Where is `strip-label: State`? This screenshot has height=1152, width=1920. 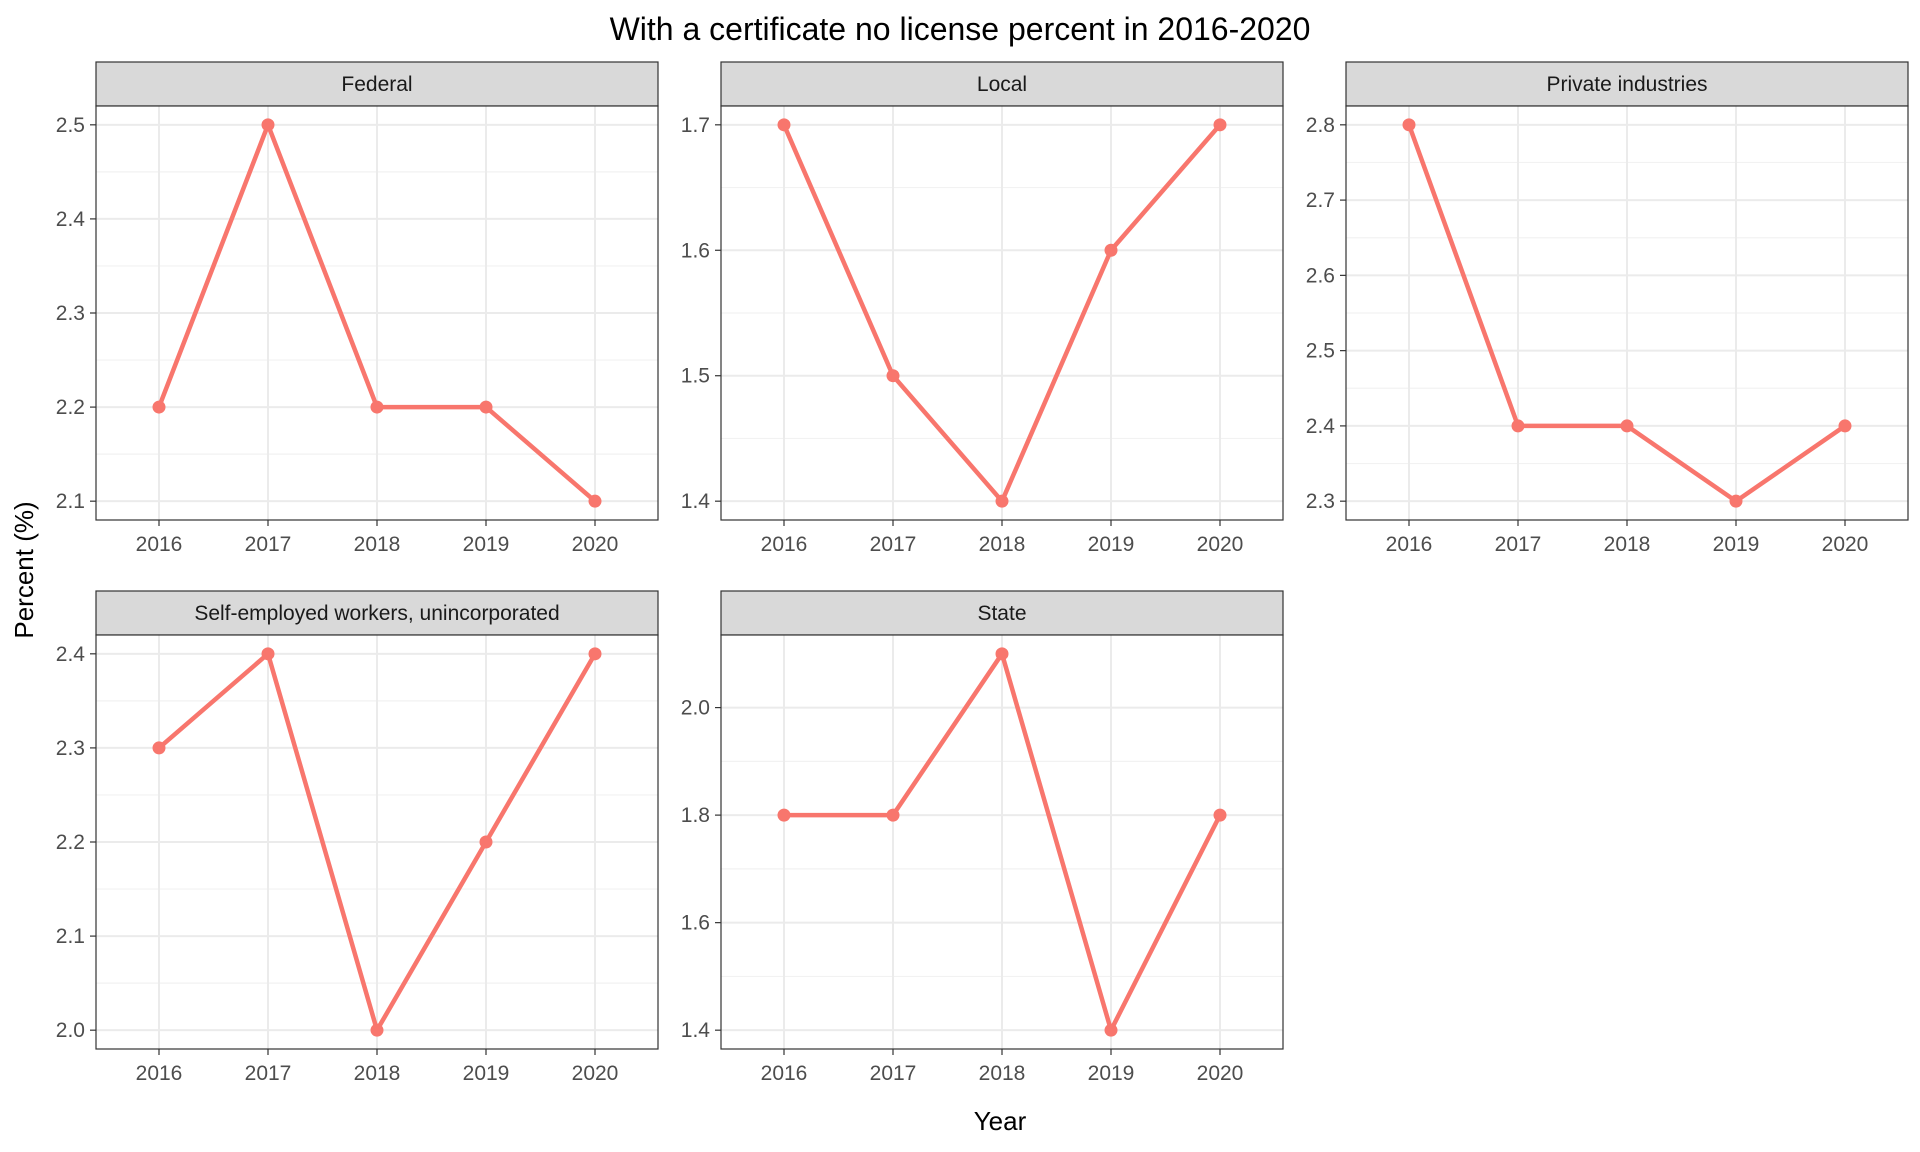
strip-label: State is located at coordinates (1001, 613).